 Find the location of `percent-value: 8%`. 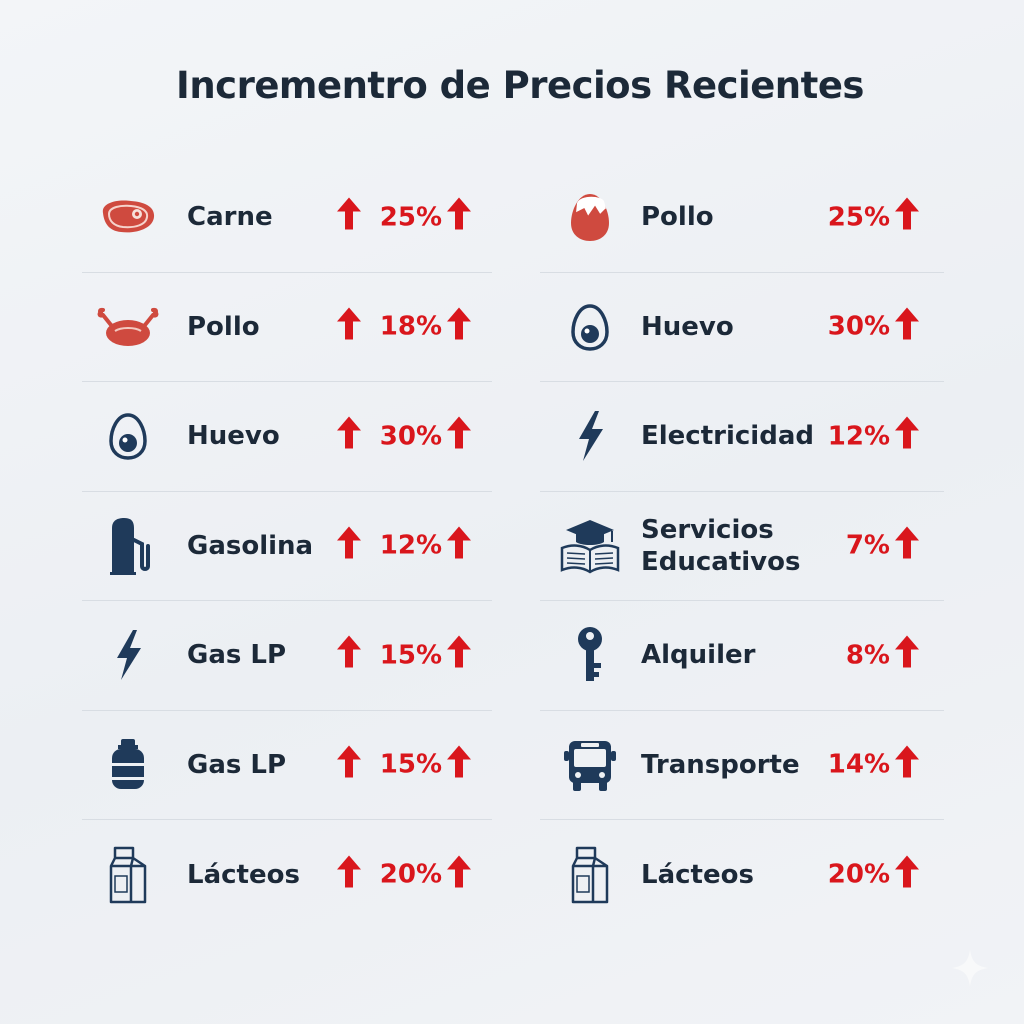

percent-value: 8% is located at coordinates (867, 655).